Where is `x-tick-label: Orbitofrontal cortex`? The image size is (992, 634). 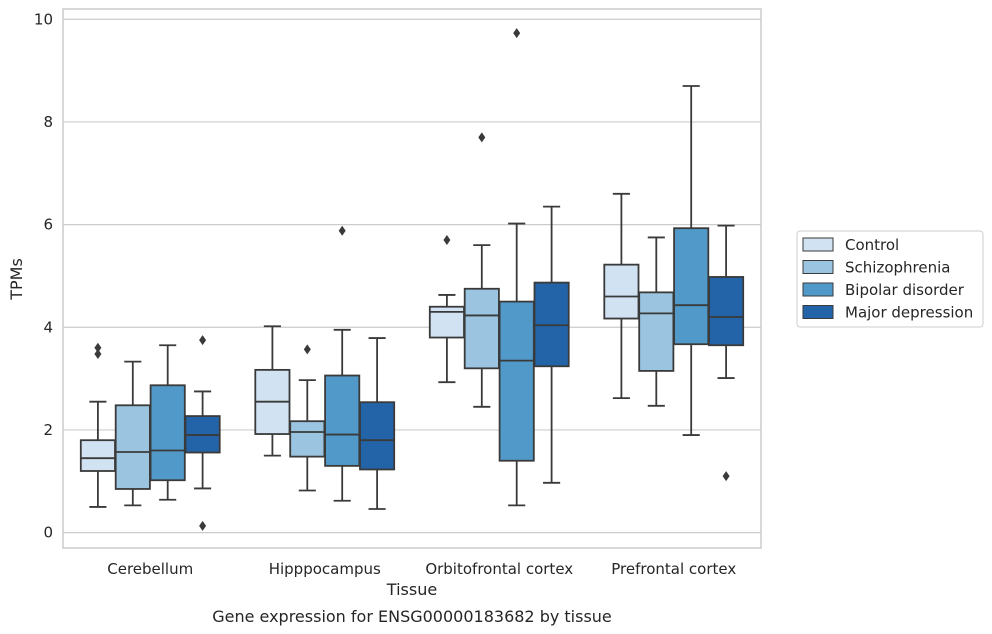 x-tick-label: Orbitofrontal cortex is located at coordinates (499, 569).